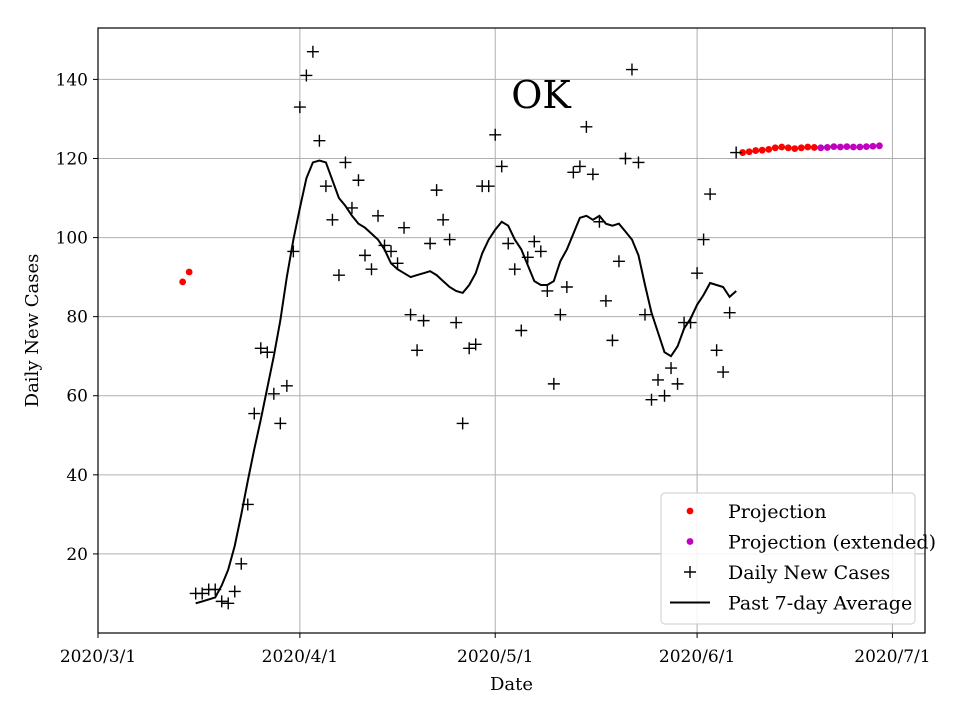 The height and width of the screenshot is (720, 960). I want to click on legend-swatch-plus, so click(690, 572).